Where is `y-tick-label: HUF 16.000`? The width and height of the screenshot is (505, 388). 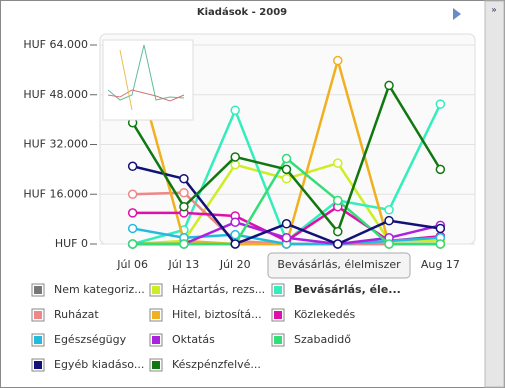 y-tick-label: HUF 16.000 is located at coordinates (55, 193).